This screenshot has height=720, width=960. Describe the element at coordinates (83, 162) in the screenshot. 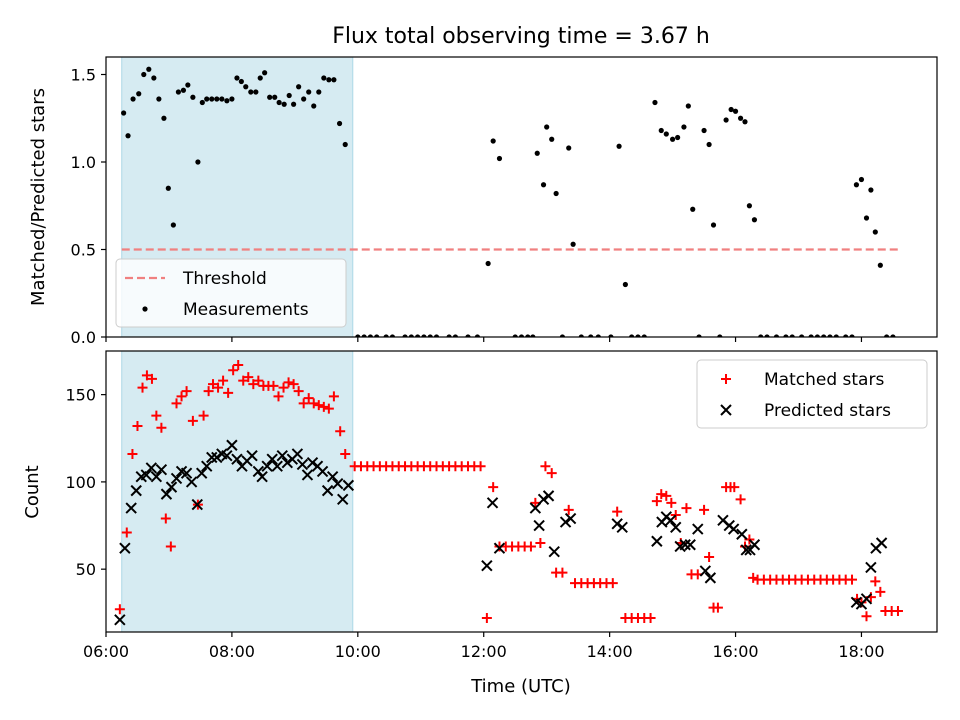

I see `y-tick-label: 1.0` at that location.